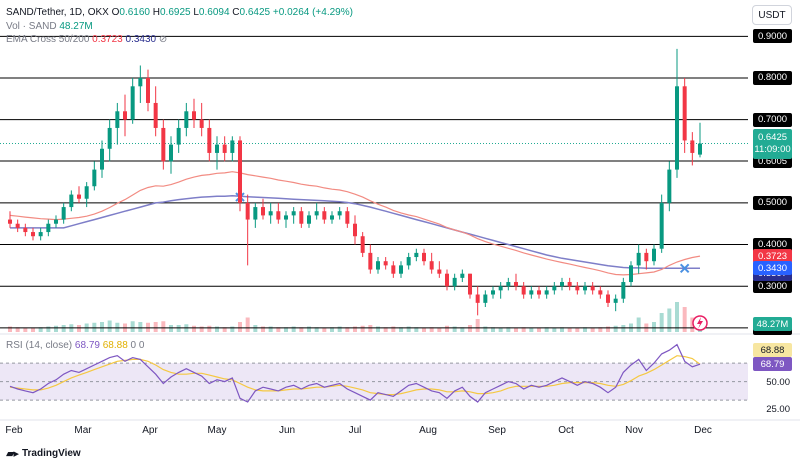 The image size is (800, 460). I want to click on rsi-legend: RSI (14, close) 68.79 68.88 0 0, so click(75, 346).